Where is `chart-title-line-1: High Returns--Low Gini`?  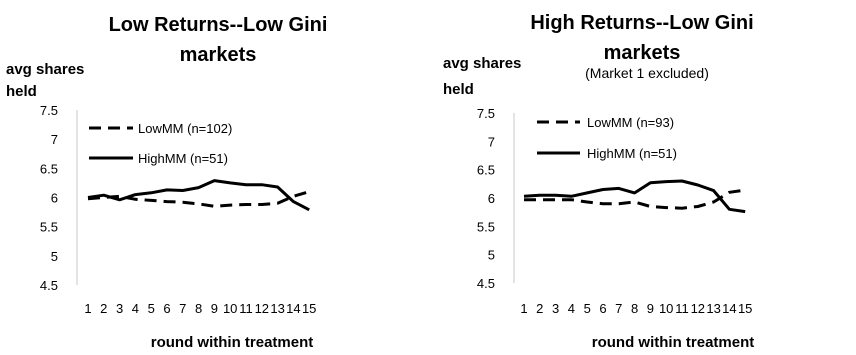 chart-title-line-1: High Returns--Low Gini is located at coordinates (641, 23).